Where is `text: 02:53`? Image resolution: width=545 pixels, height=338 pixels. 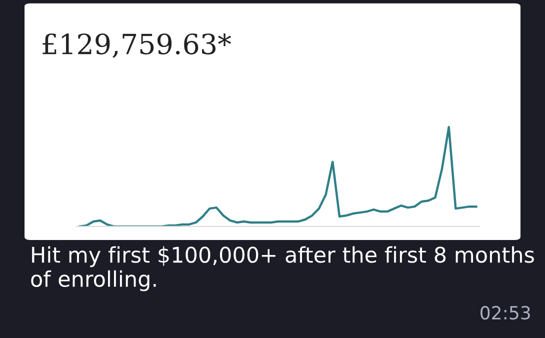
text: 02:53 is located at coordinates (505, 313).